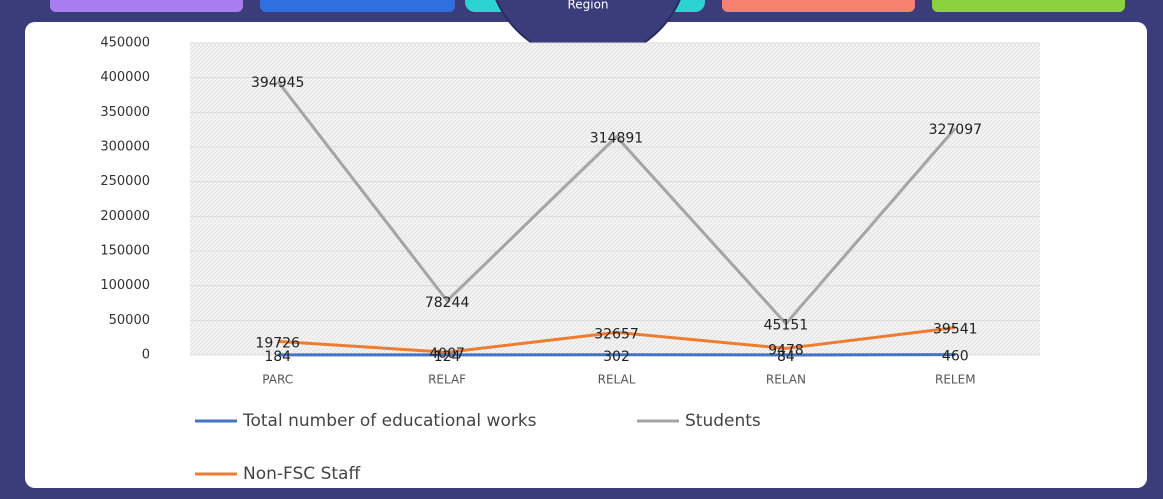 This screenshot has width=1163, height=499. I want to click on y-tick-label: 250000, so click(125, 181).